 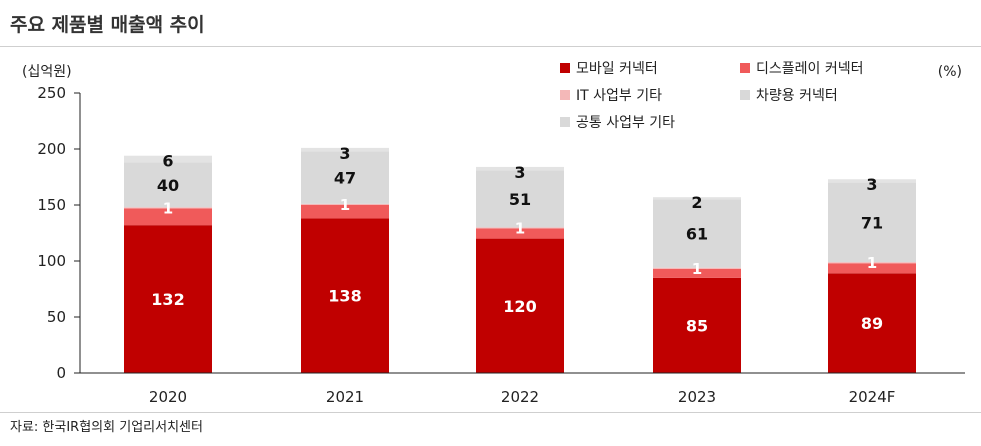 What do you see at coordinates (47, 72) in the screenshot?
I see `y-axis-unit: (십억원)` at bounding box center [47, 72].